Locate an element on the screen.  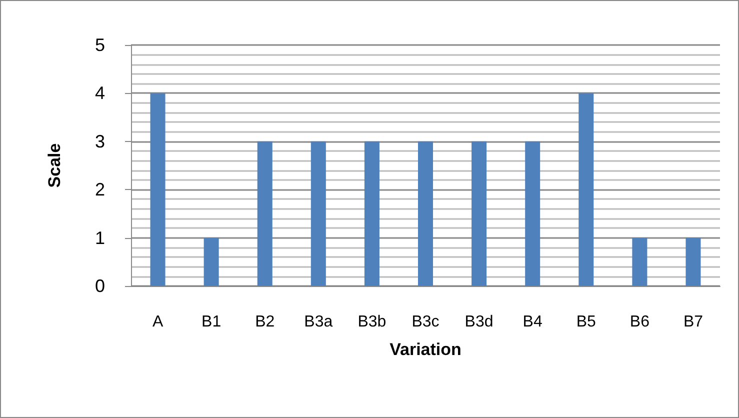
x-tick-label: B3c is located at coordinates (426, 322).